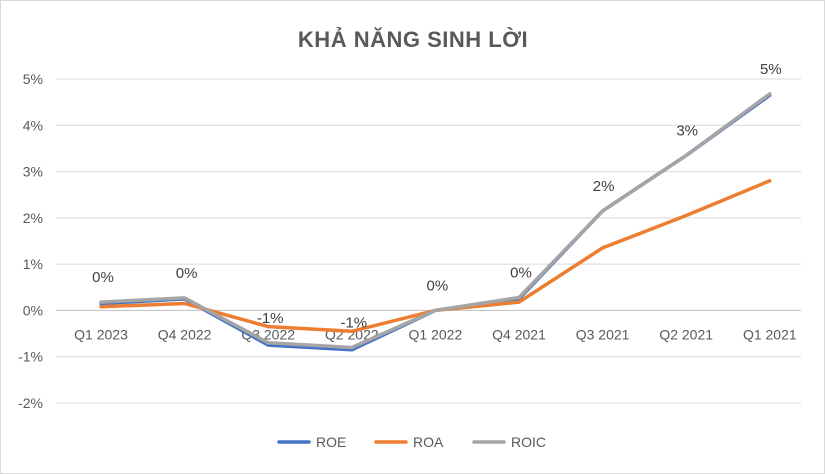  Describe the element at coordinates (185, 334) in the screenshot. I see `x-tick-label: Q4 2022` at that location.